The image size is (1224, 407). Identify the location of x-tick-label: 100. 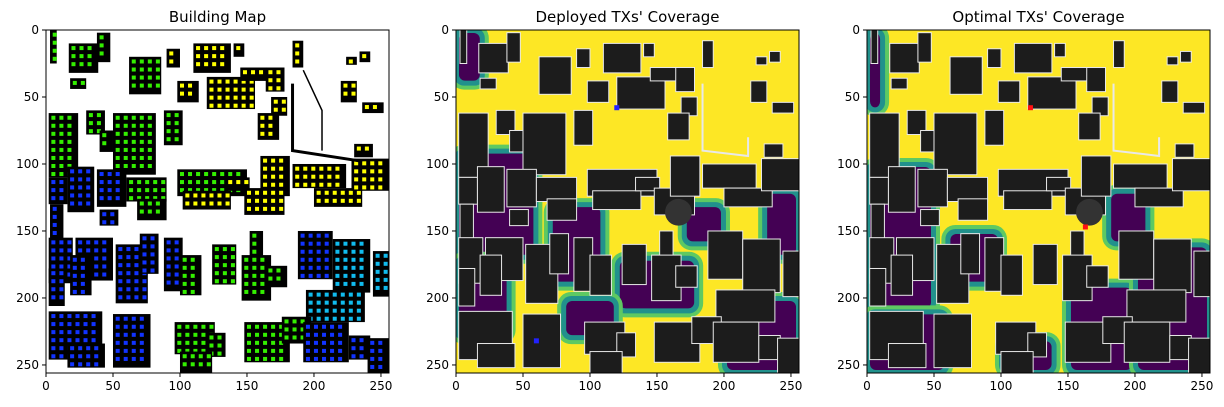
(590, 386).